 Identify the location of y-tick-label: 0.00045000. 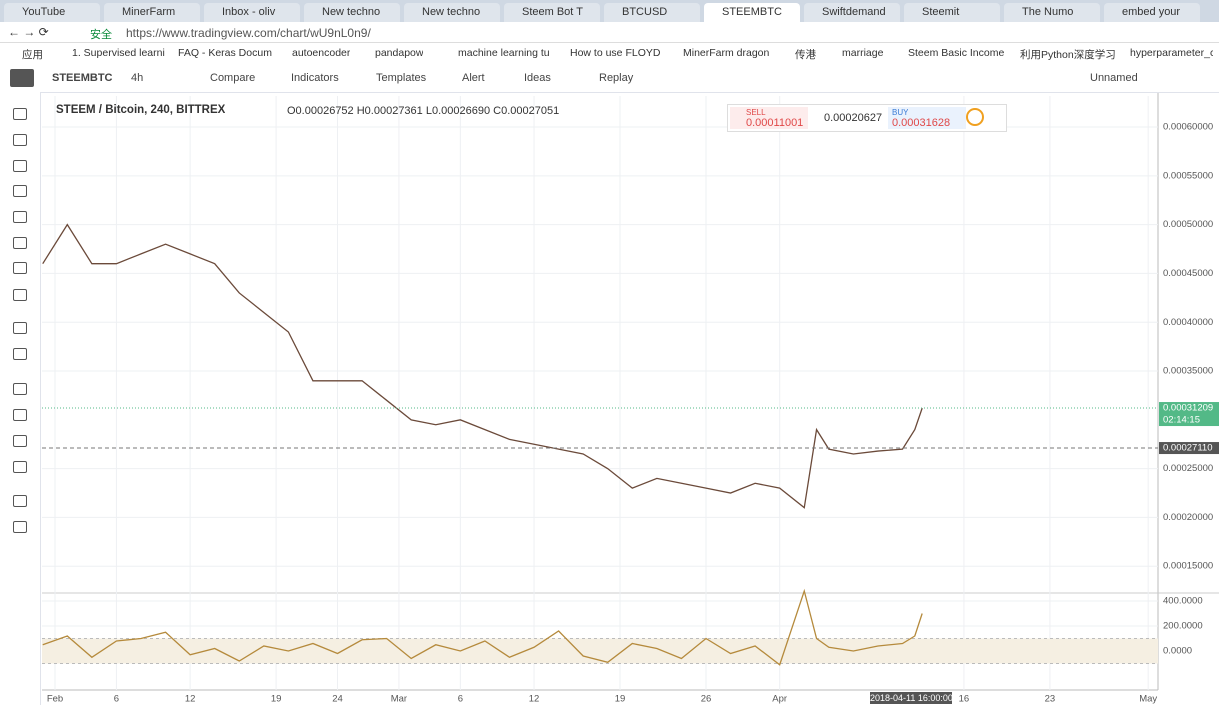
(1188, 273).